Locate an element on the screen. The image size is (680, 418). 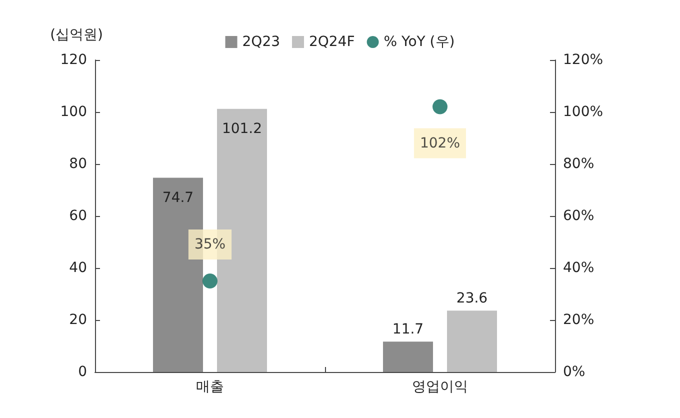
y2-tick-label: 120% is located at coordinates (583, 60).